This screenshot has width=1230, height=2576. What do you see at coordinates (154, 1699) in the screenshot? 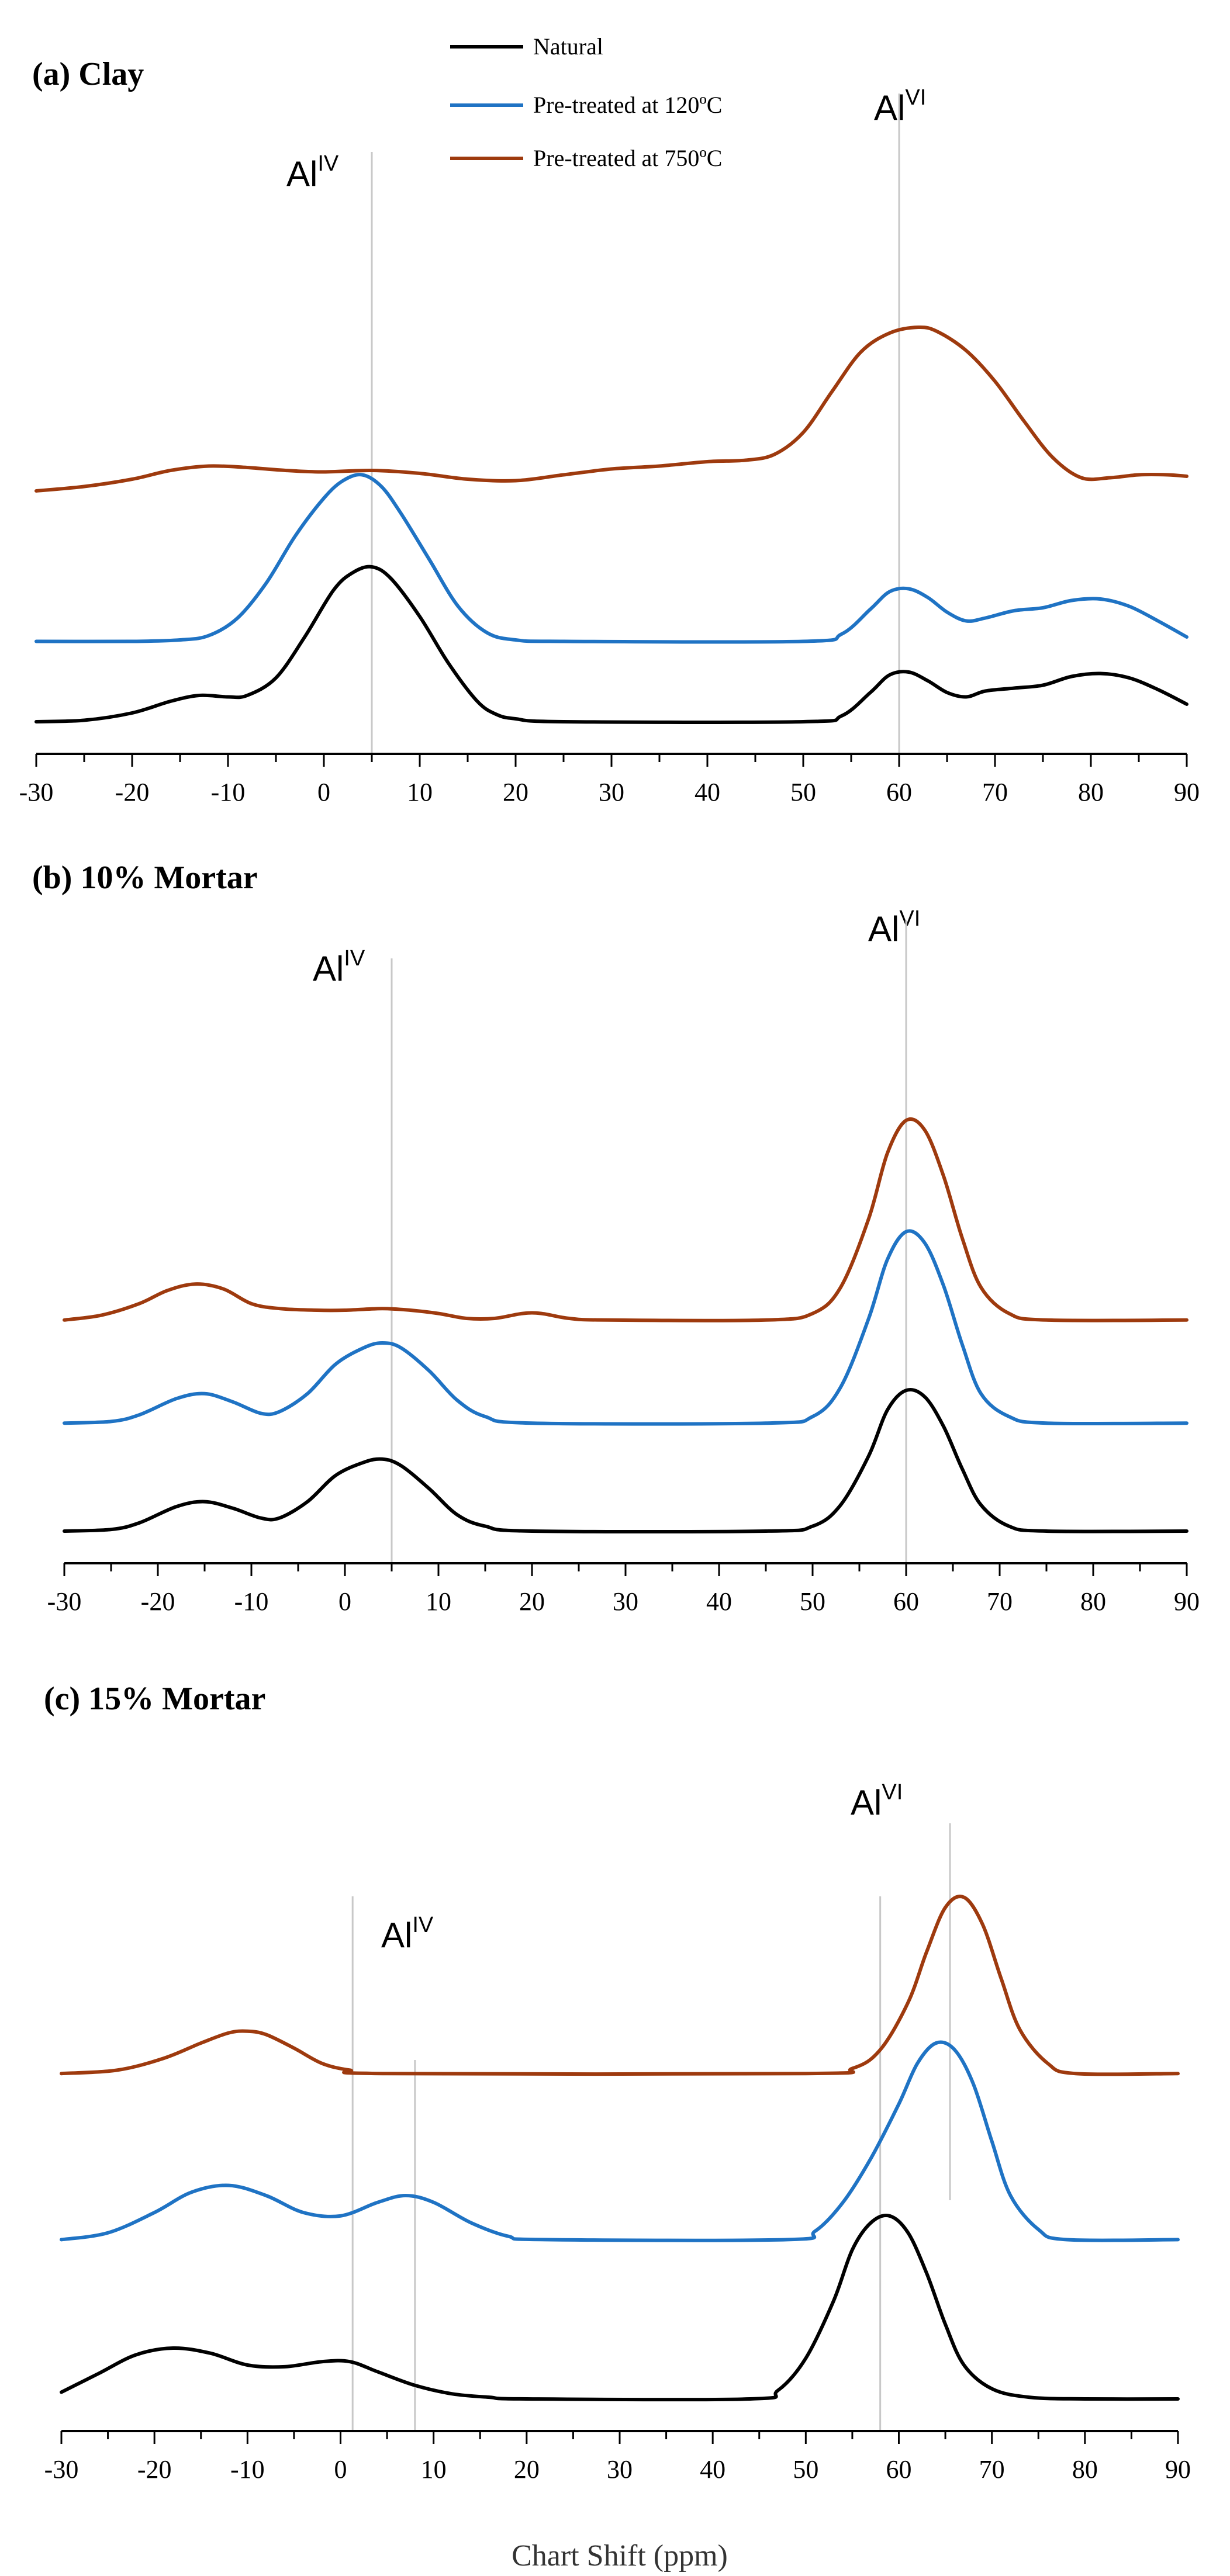
I see `panel-title-15pct-mortar: (c) 15% Mortar` at bounding box center [154, 1699].